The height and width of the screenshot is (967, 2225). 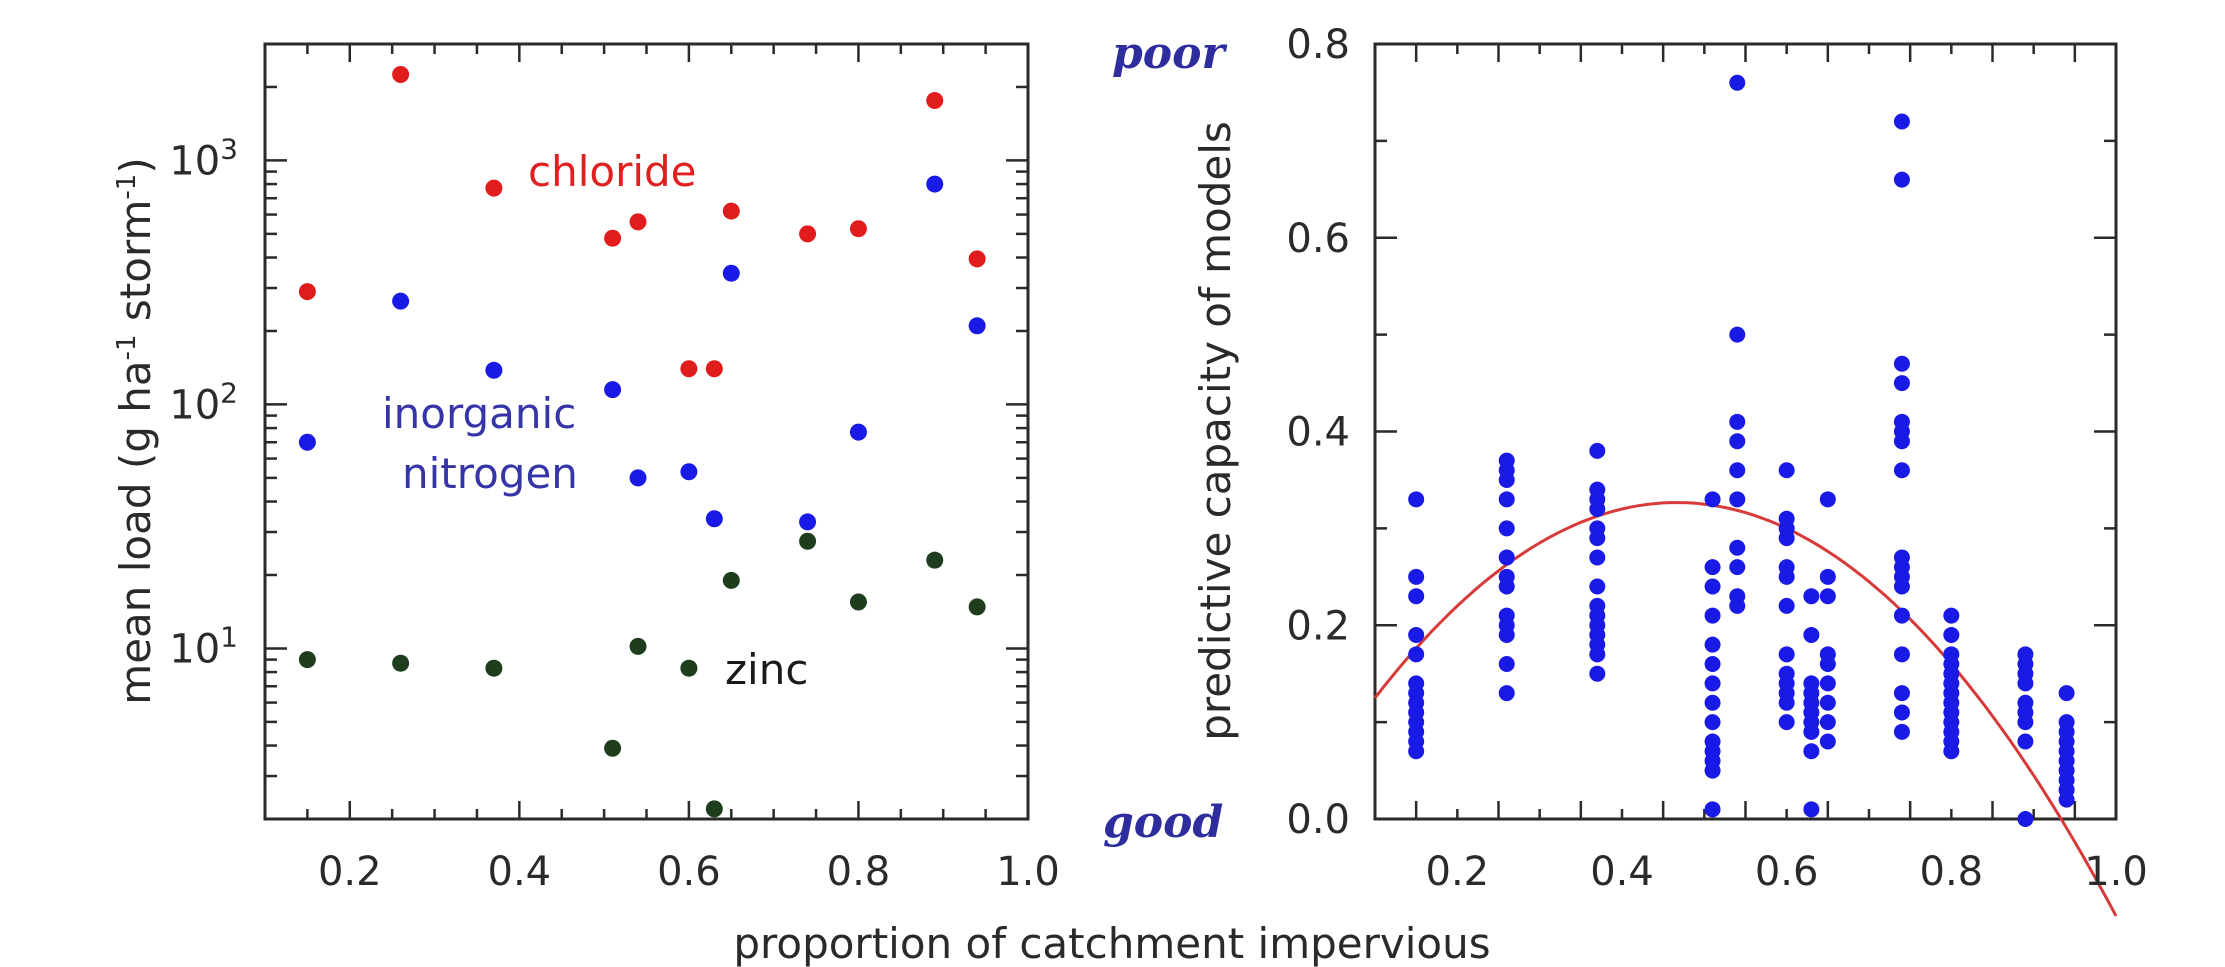 What do you see at coordinates (1458, 872) in the screenshot?
I see `right-x-tick-label: 0.2` at bounding box center [1458, 872].